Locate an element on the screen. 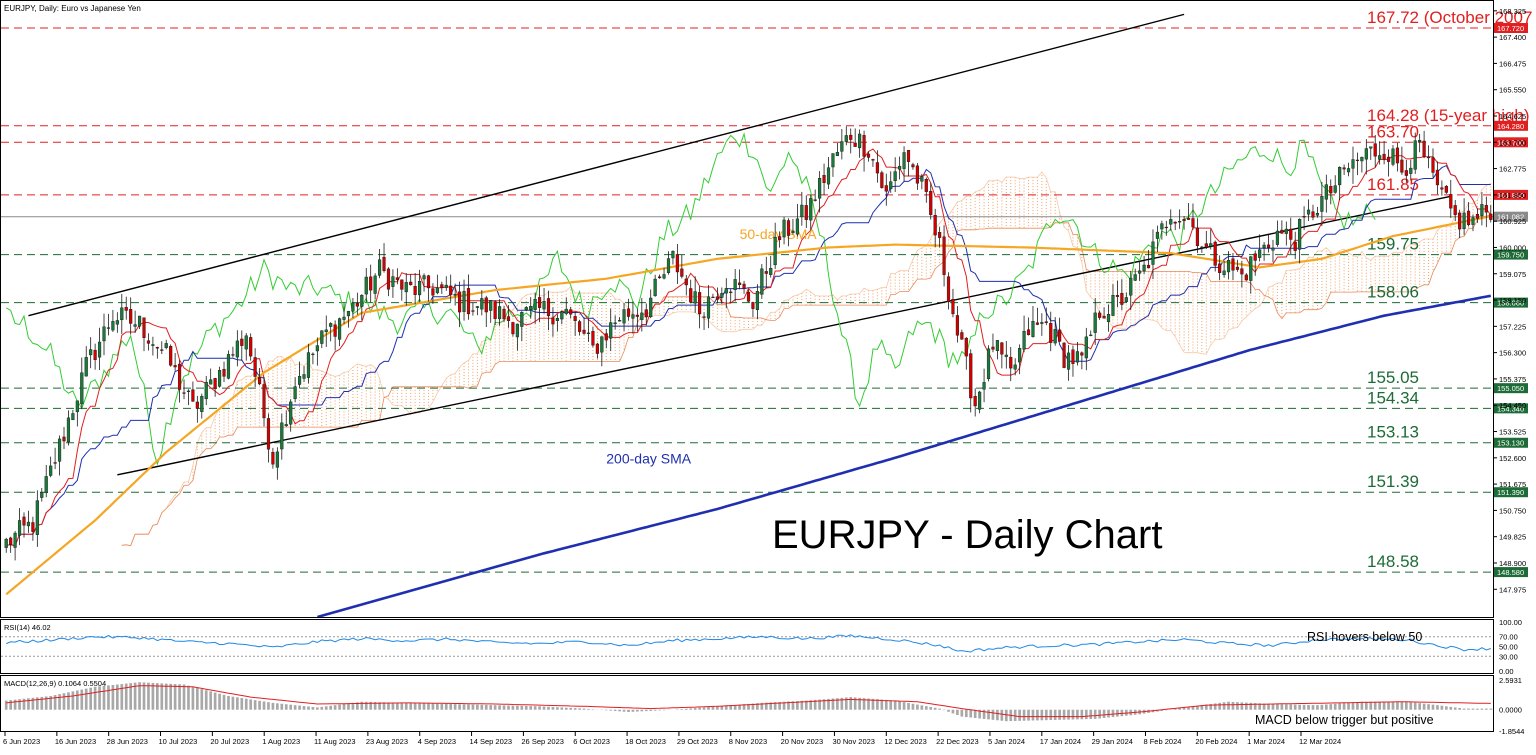  level-tag-label: 161.850 is located at coordinates (1510, 195).